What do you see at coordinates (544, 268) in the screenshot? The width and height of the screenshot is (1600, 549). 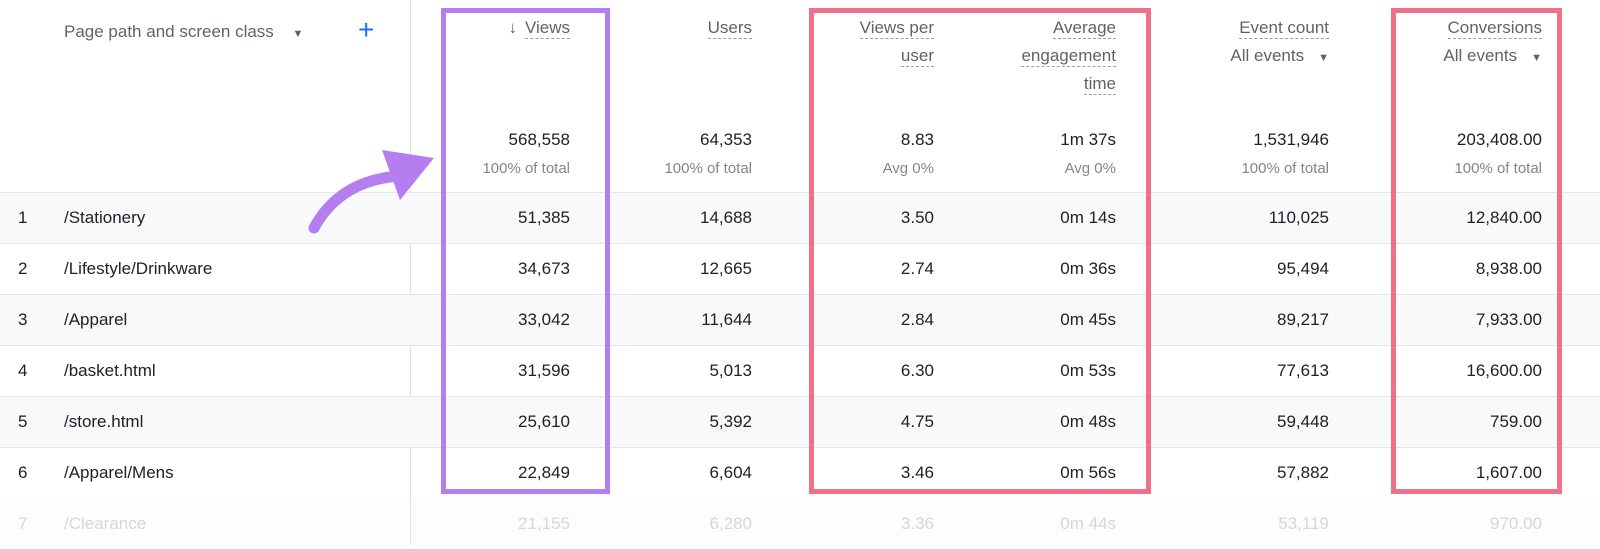 I see `views-cell: 34,673` at bounding box center [544, 268].